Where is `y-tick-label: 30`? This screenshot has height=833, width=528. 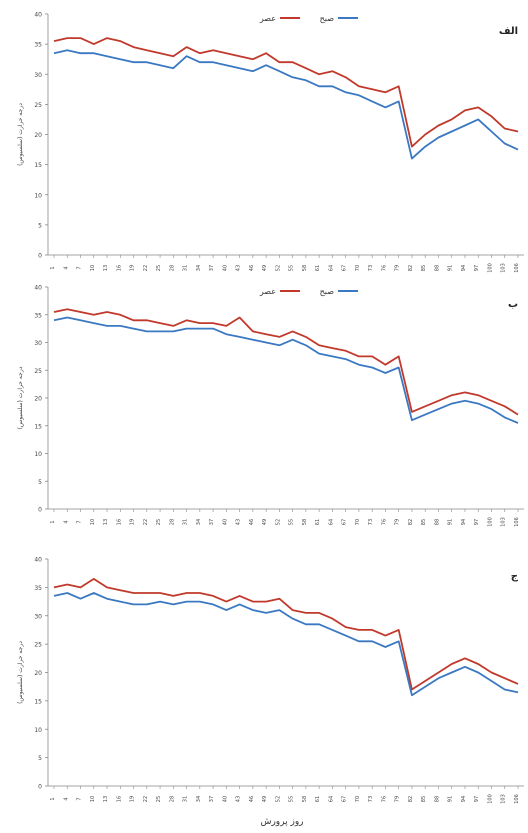
y-tick-label: 30 is located at coordinates (38, 75).